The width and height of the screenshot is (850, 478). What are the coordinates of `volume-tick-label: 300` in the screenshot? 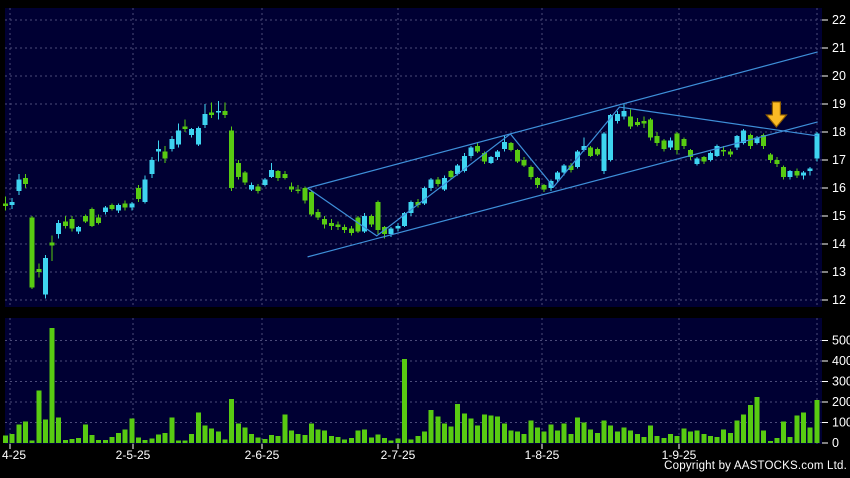 It's located at (841, 382).